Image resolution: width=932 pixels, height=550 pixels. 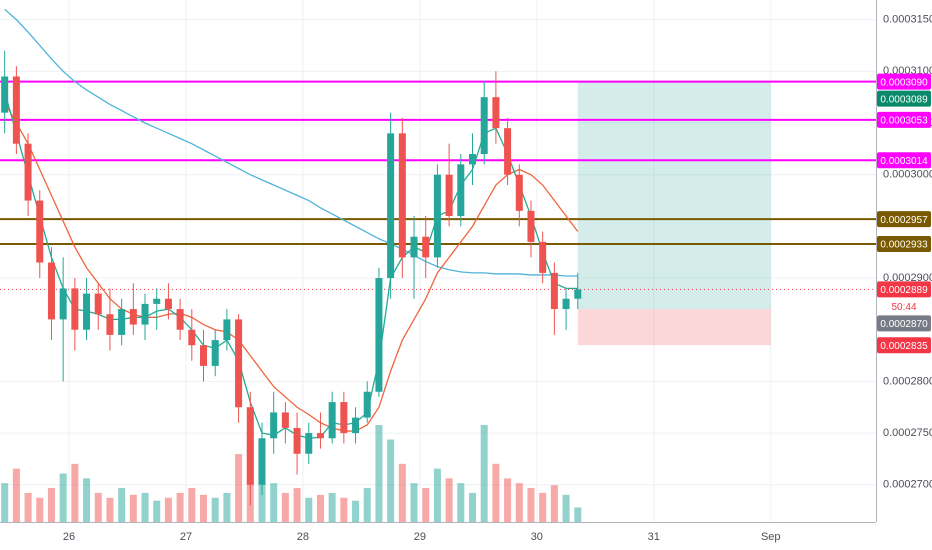 What do you see at coordinates (907, 381) in the screenshot?
I see `y-tick-label: 0.0002800` at bounding box center [907, 381].